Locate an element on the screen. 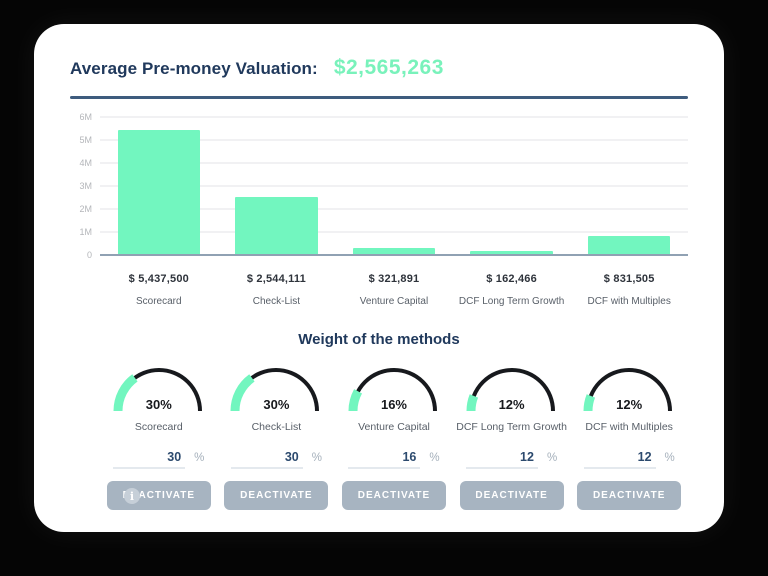  method-column: $ 831,505 DCF with Multiples is located at coordinates (629, 290).